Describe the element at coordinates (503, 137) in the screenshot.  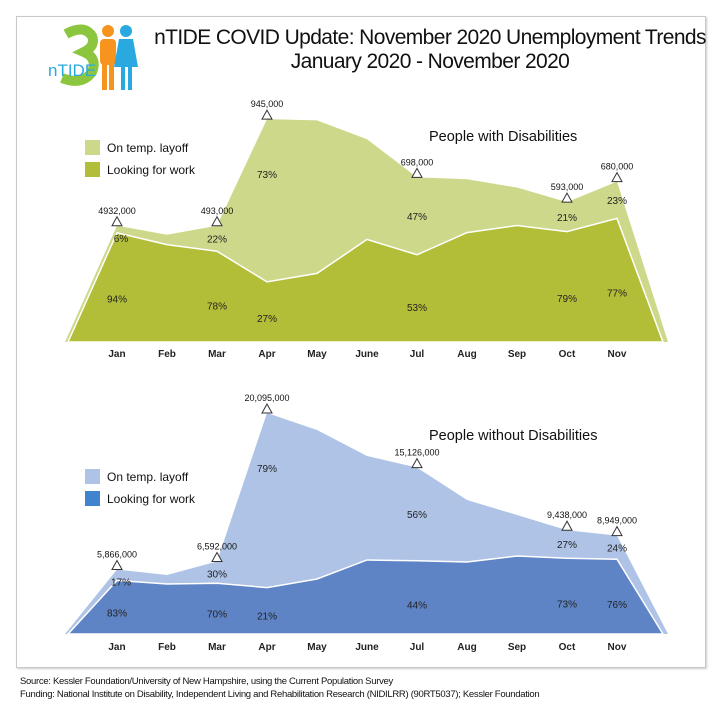
I see `chart-title: People with Disabilities` at that location.